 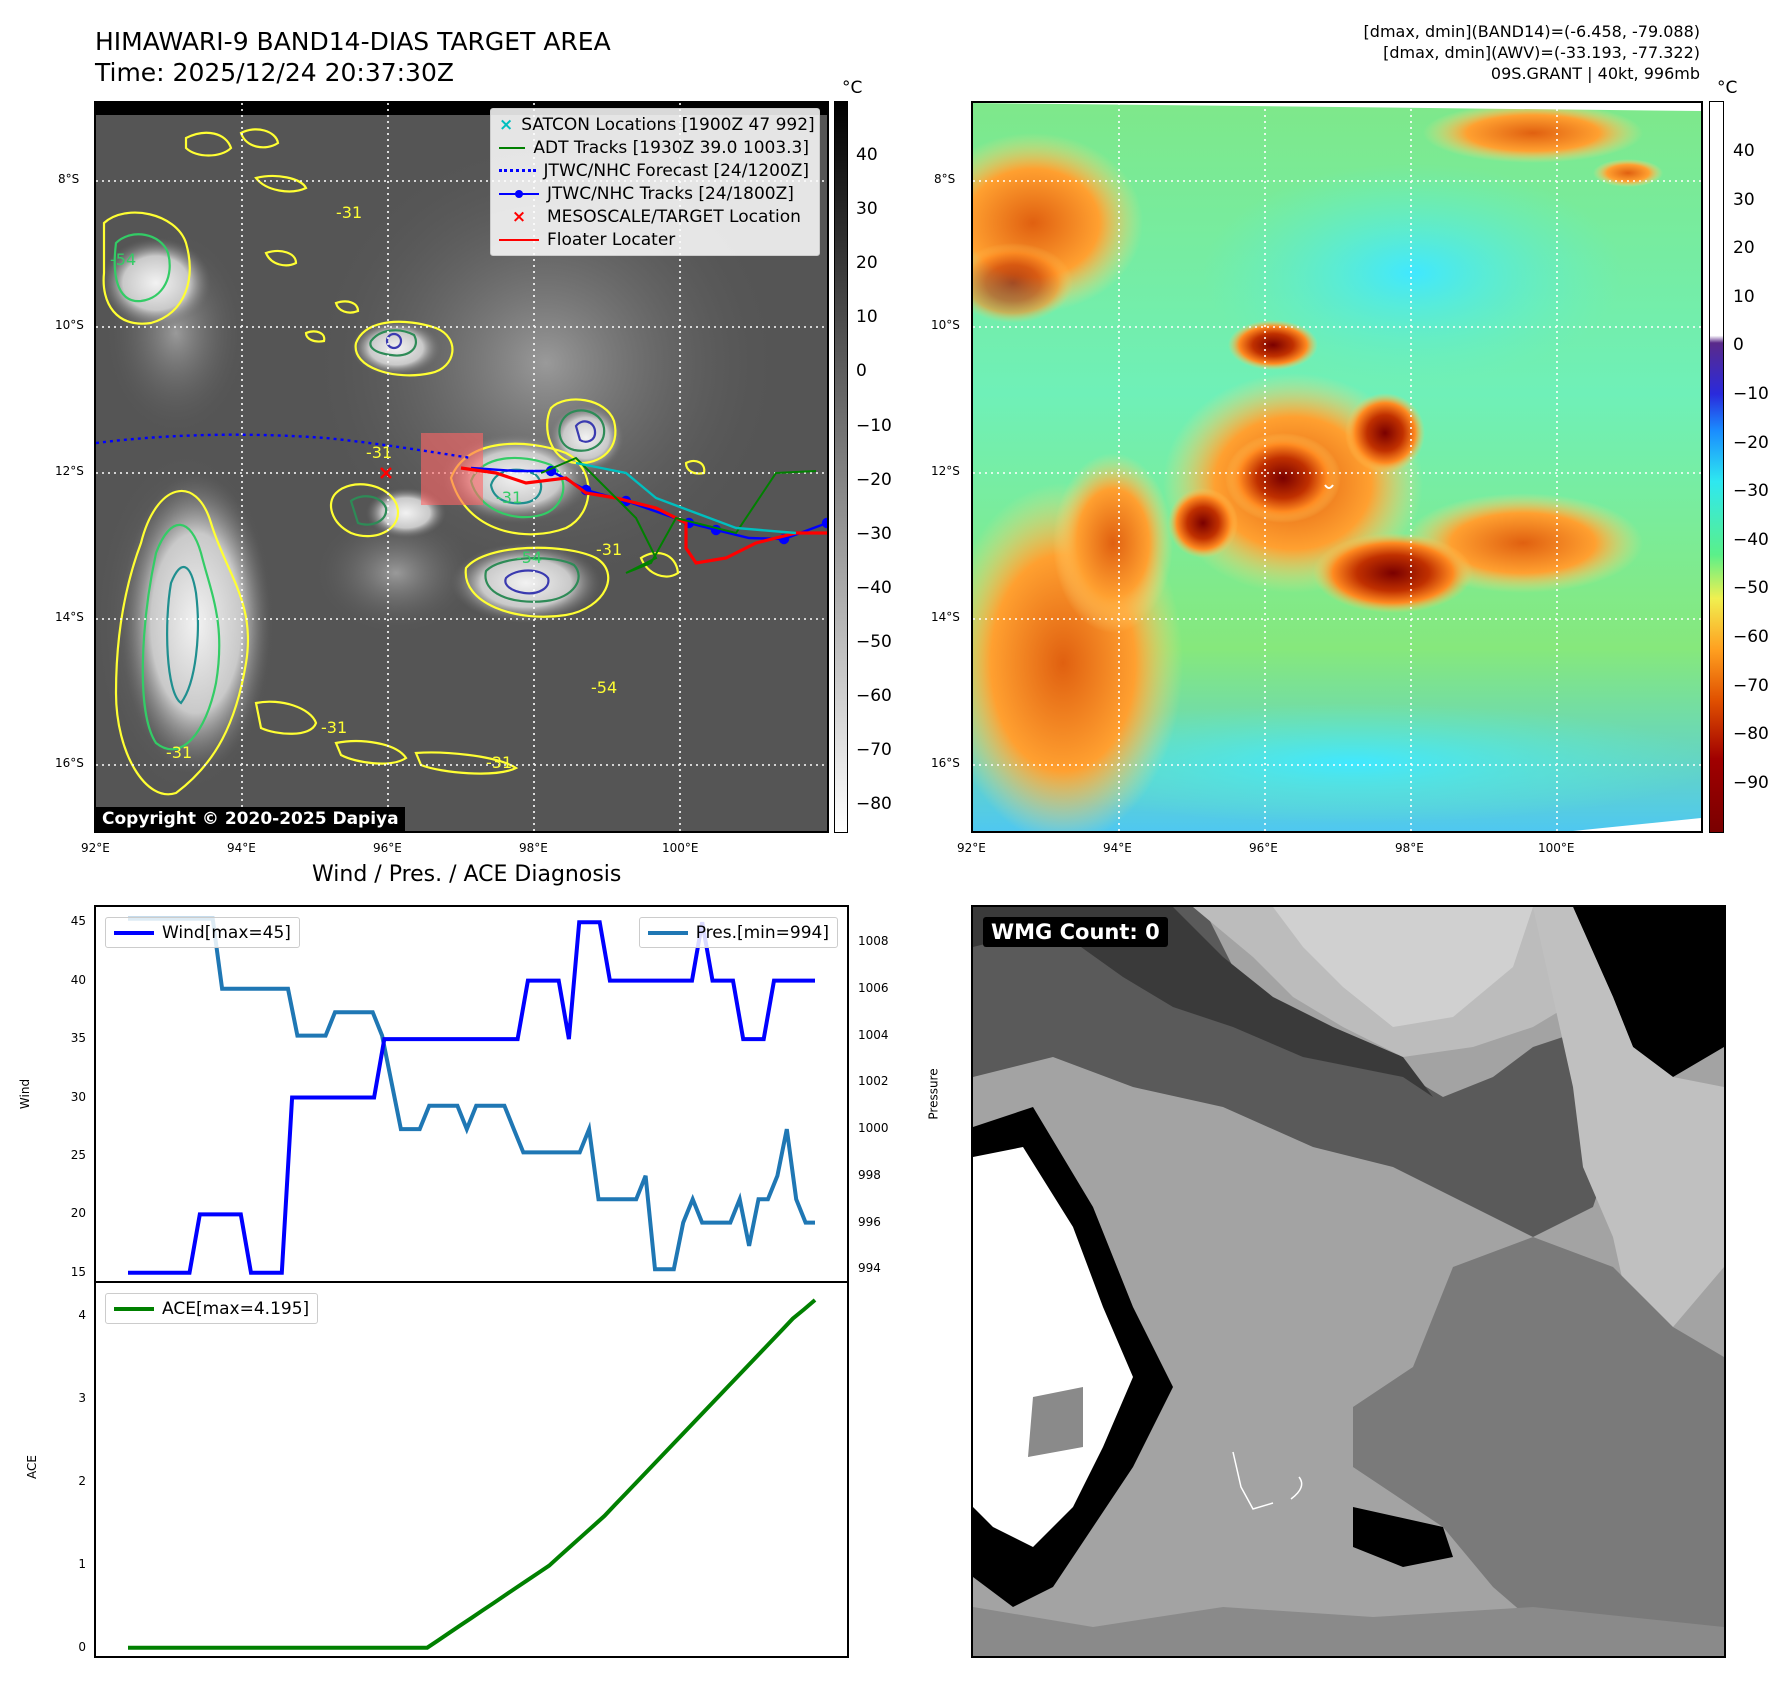 I want to click on legend-label: Pres.[min=994], so click(x=762, y=932).